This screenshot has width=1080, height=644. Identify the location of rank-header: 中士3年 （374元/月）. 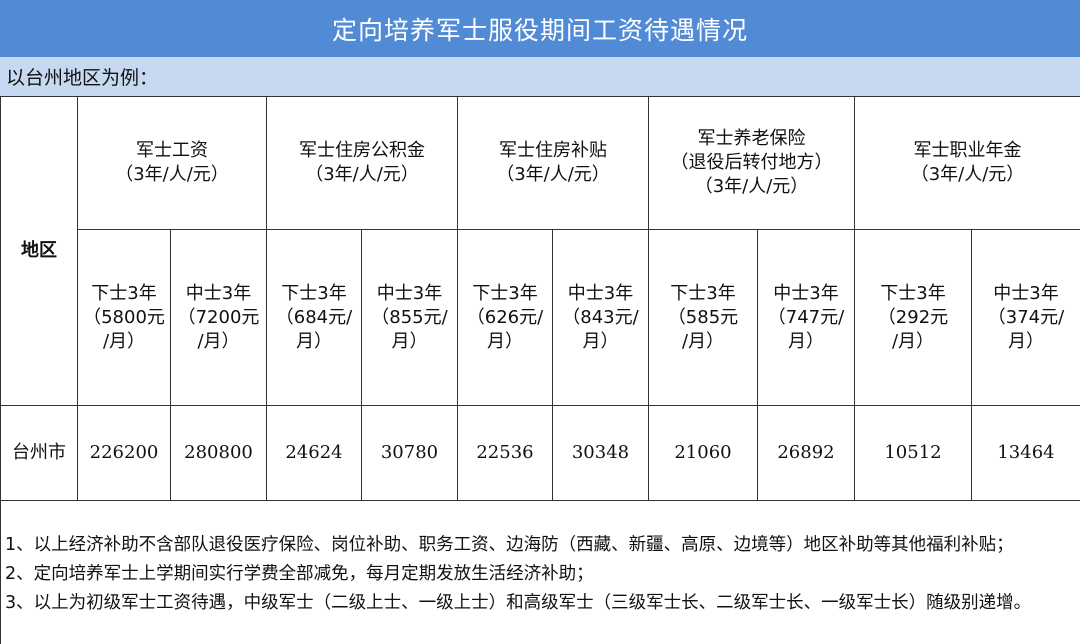
(1025, 317).